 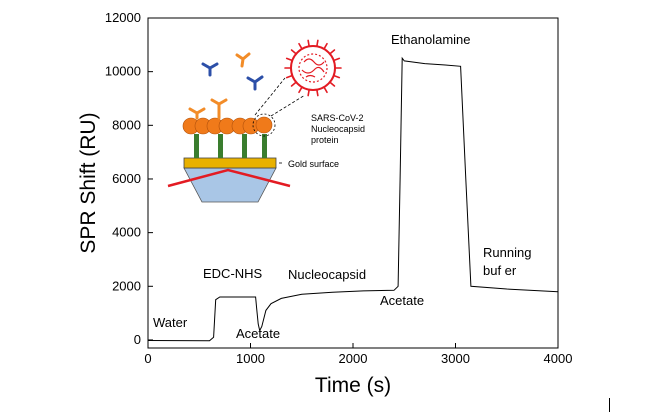 I want to click on annotation-nucleocapsid: Nucleocapsid, so click(x=327, y=274).